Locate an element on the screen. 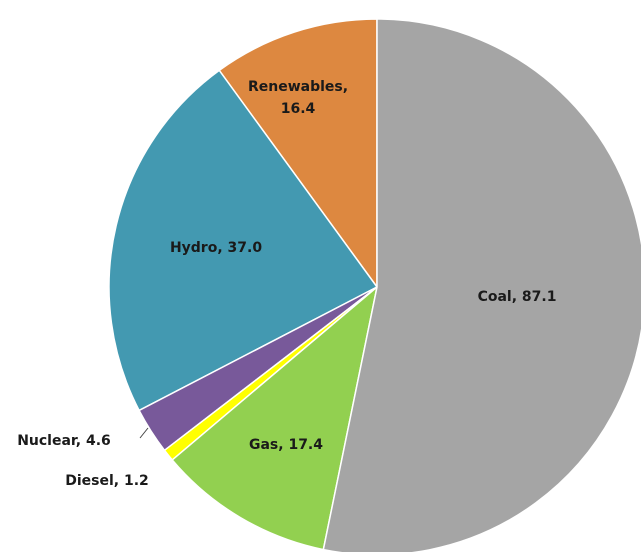  pie-slice is located at coordinates (298, 154).